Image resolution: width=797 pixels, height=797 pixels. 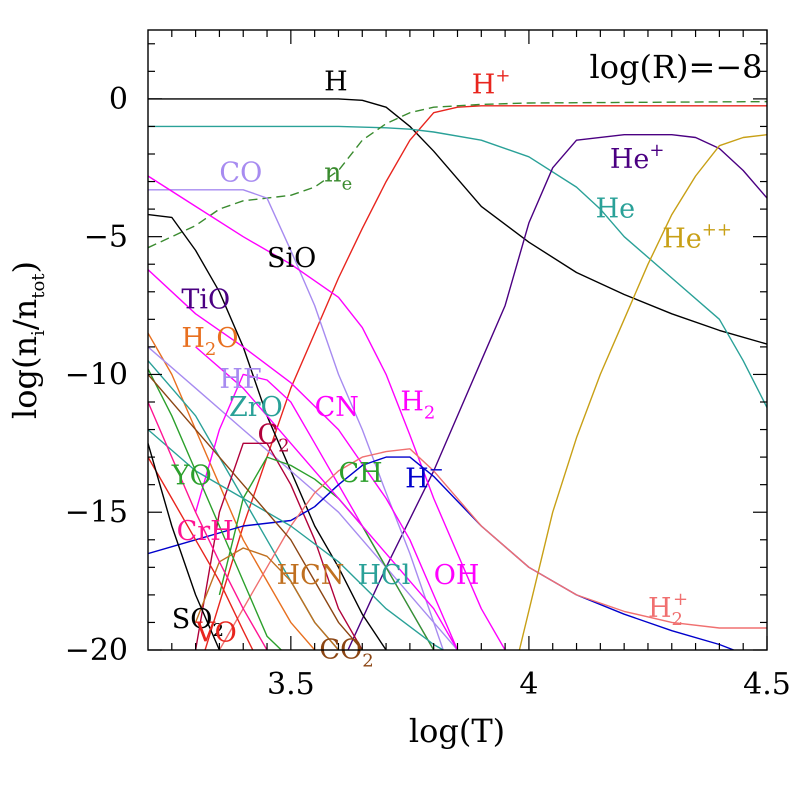 I want to click on series-line-co2, so click(x=255, y=511).